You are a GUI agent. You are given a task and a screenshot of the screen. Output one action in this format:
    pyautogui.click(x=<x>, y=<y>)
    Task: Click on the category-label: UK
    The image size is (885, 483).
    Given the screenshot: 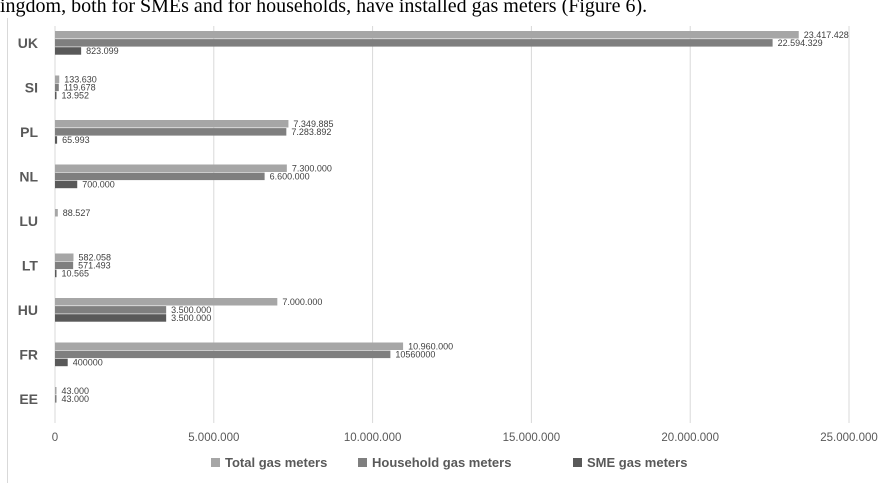 What is the action you would take?
    pyautogui.click(x=28, y=43)
    